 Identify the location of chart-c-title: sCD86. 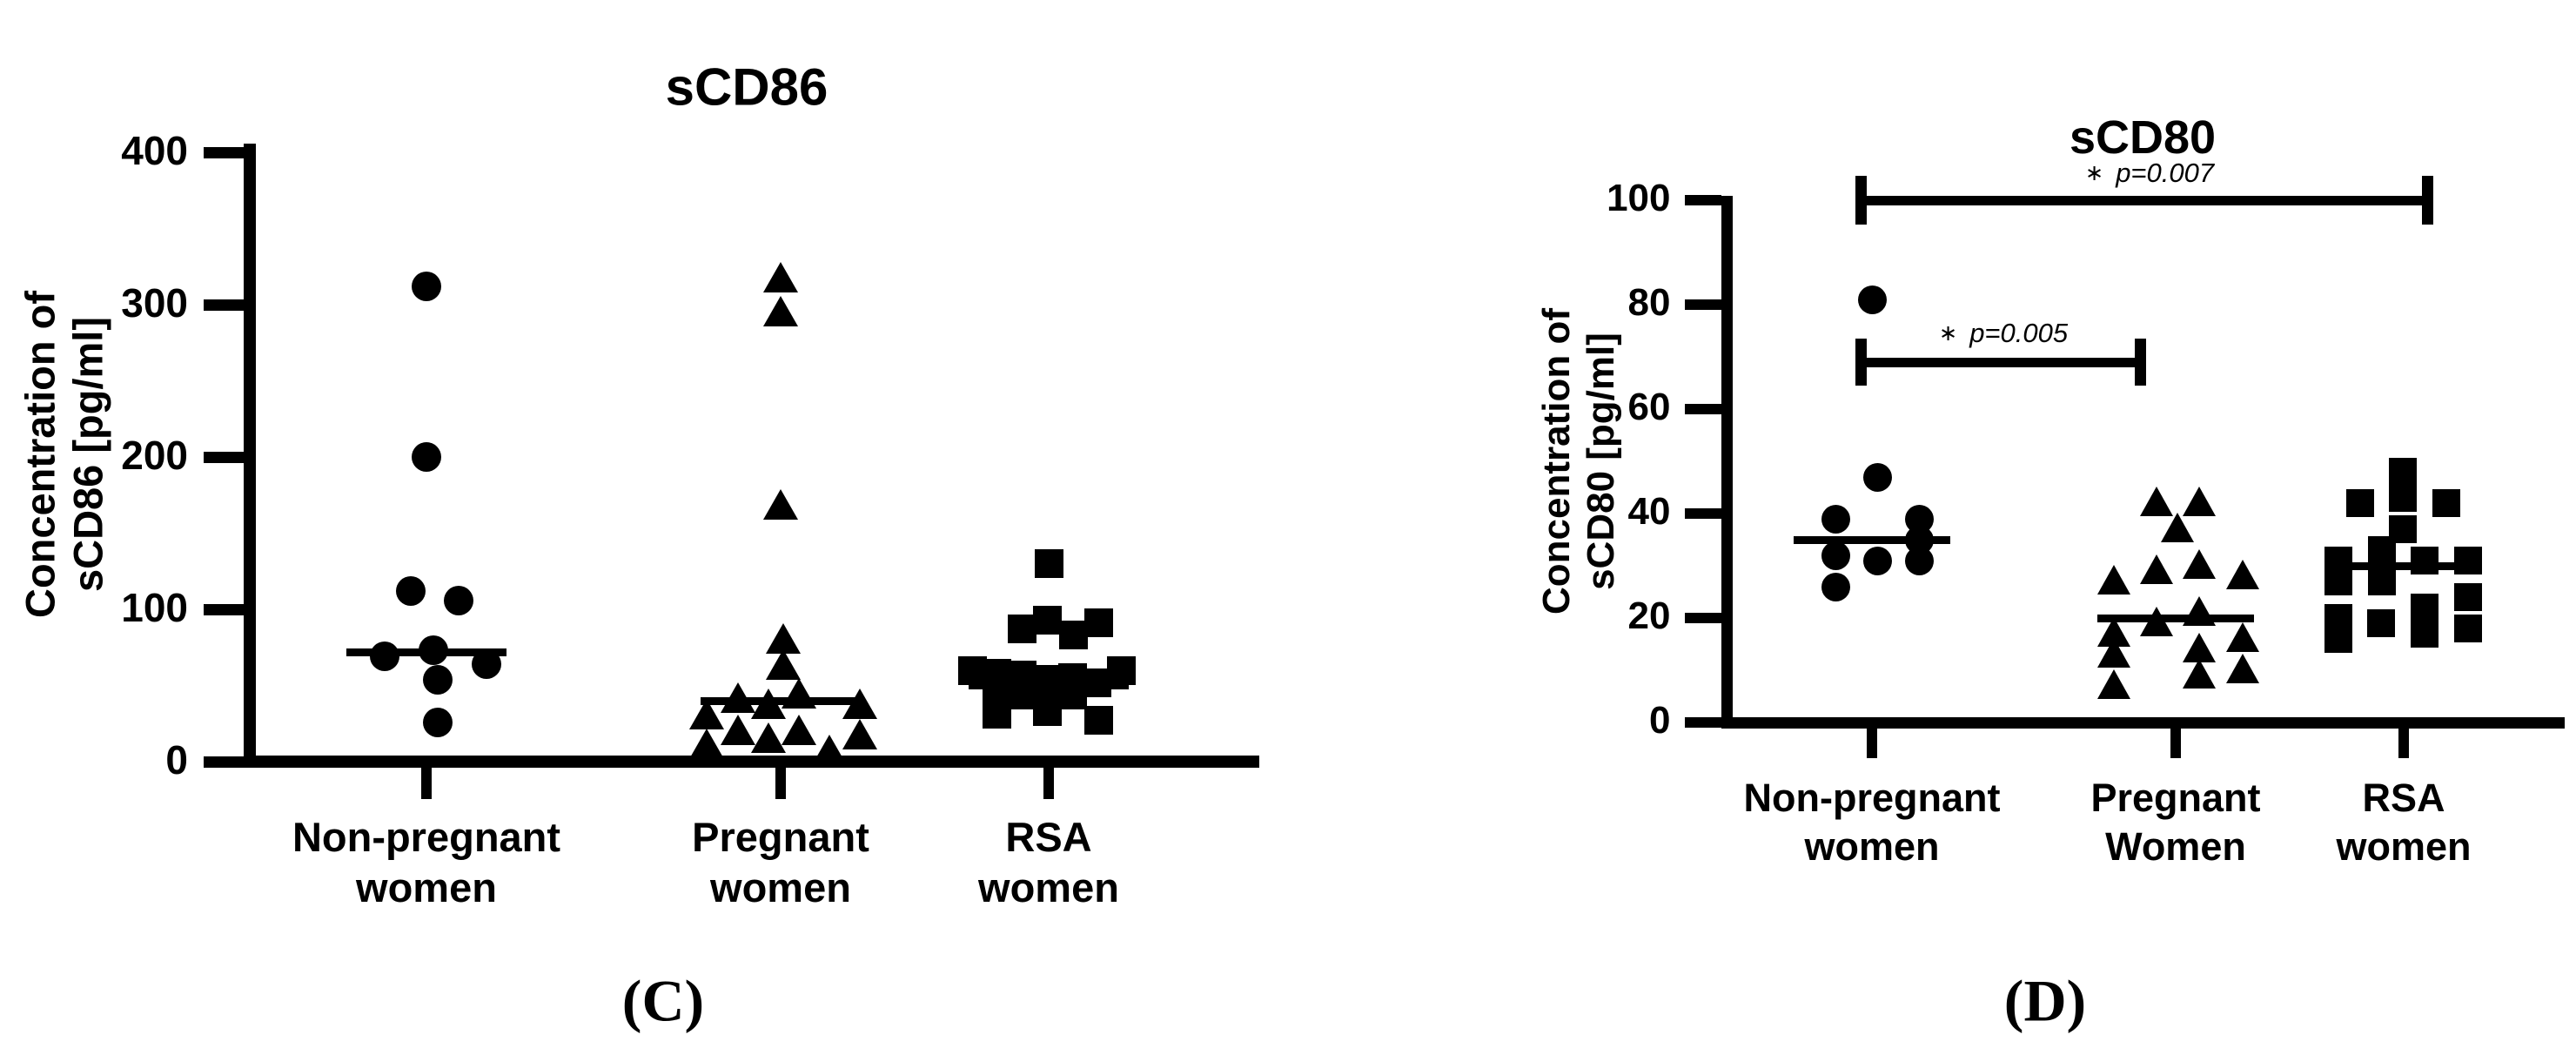
(747, 87).